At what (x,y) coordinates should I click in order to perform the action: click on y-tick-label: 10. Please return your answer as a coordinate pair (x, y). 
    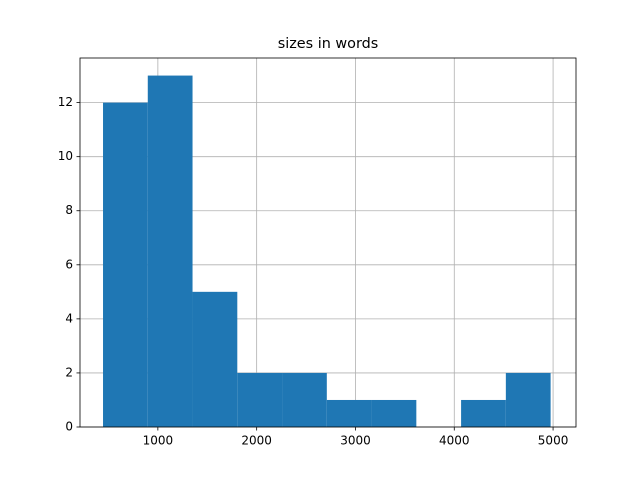
    Looking at the image, I should click on (65, 156).